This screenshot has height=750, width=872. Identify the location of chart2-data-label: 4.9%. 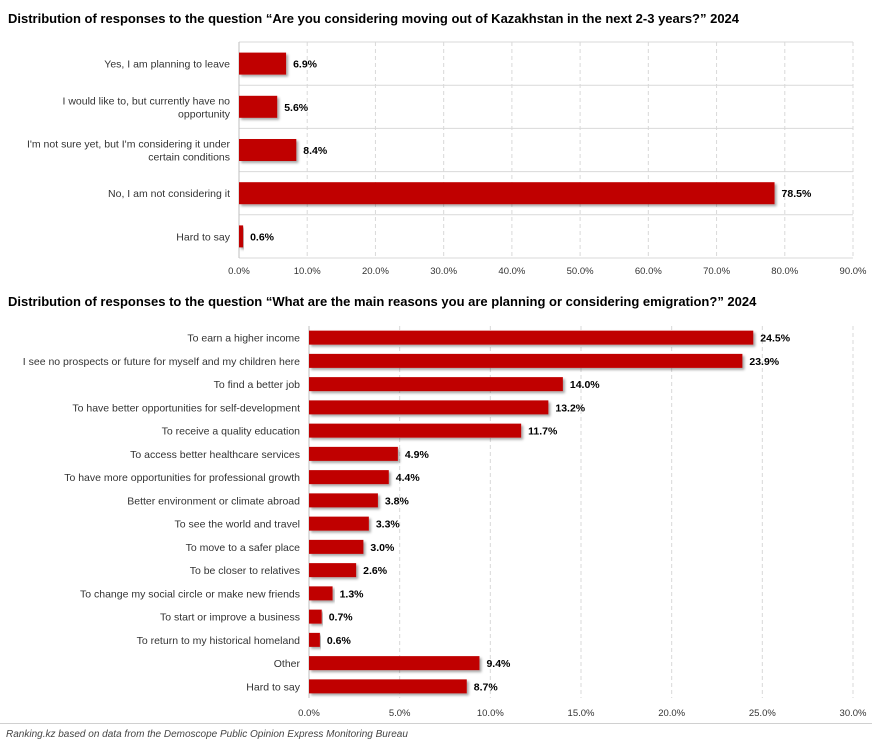
(417, 455).